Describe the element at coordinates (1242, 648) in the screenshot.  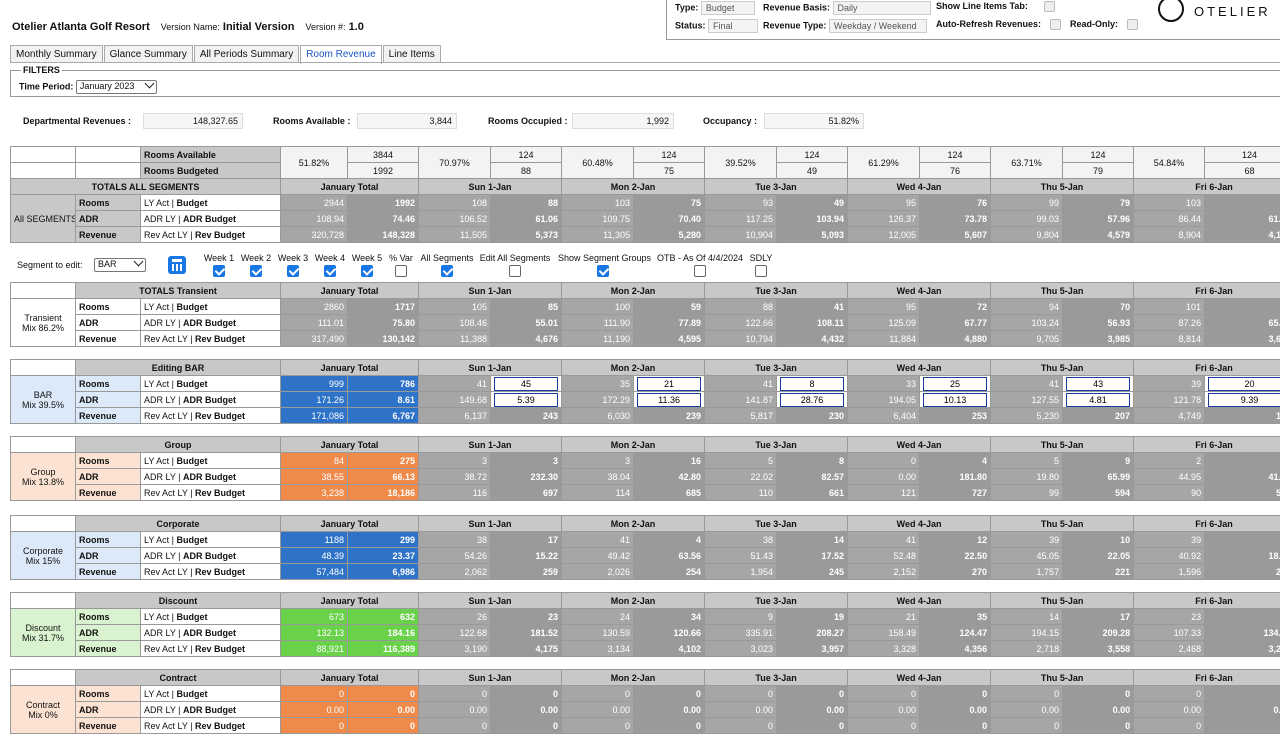
I see `fri-revenue-budget: 3,231` at that location.